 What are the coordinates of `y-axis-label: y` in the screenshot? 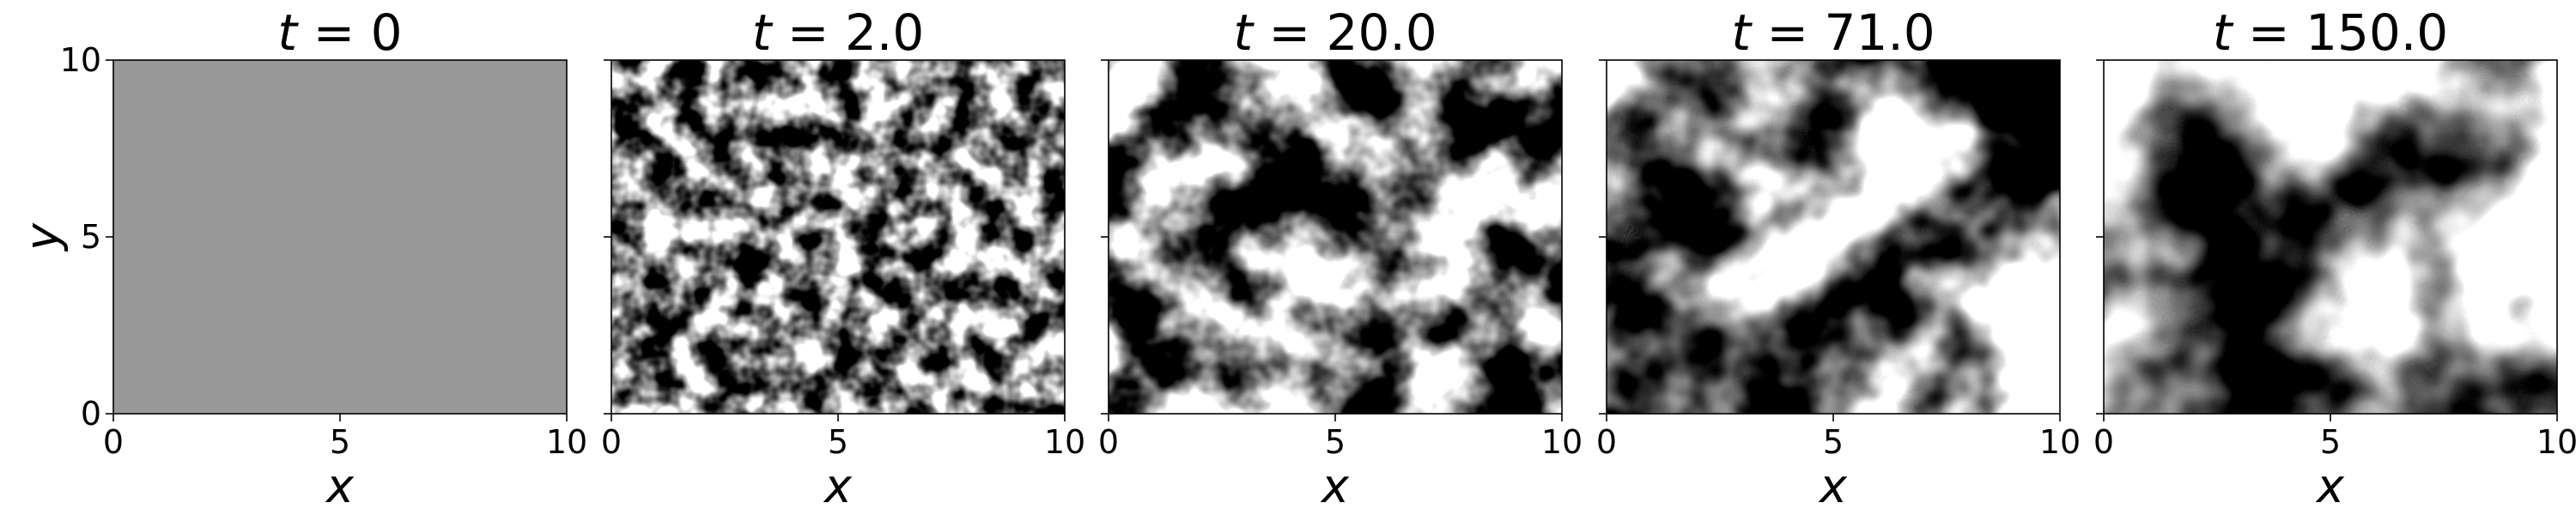 It's located at (42, 237).